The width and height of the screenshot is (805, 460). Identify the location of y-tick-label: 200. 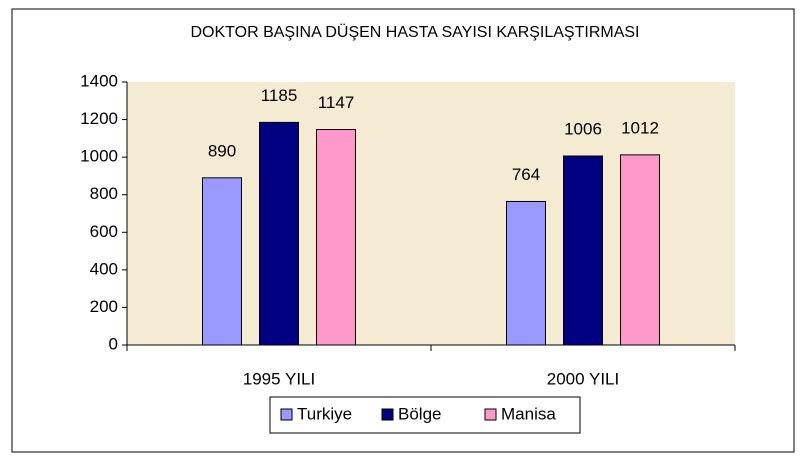
(104, 306).